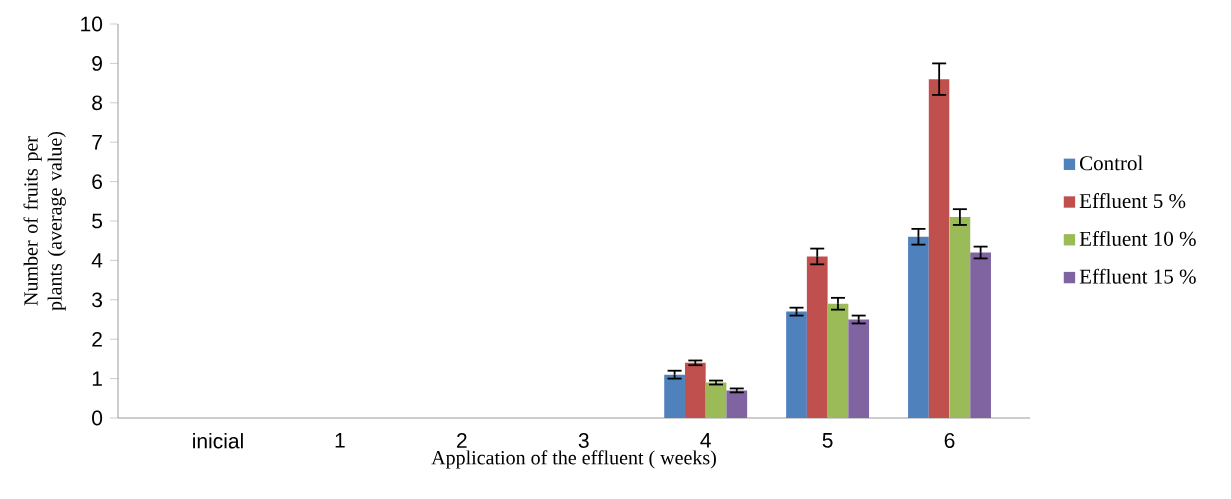 The height and width of the screenshot is (499, 1231). I want to click on y-tick-label: 0, so click(97, 418).